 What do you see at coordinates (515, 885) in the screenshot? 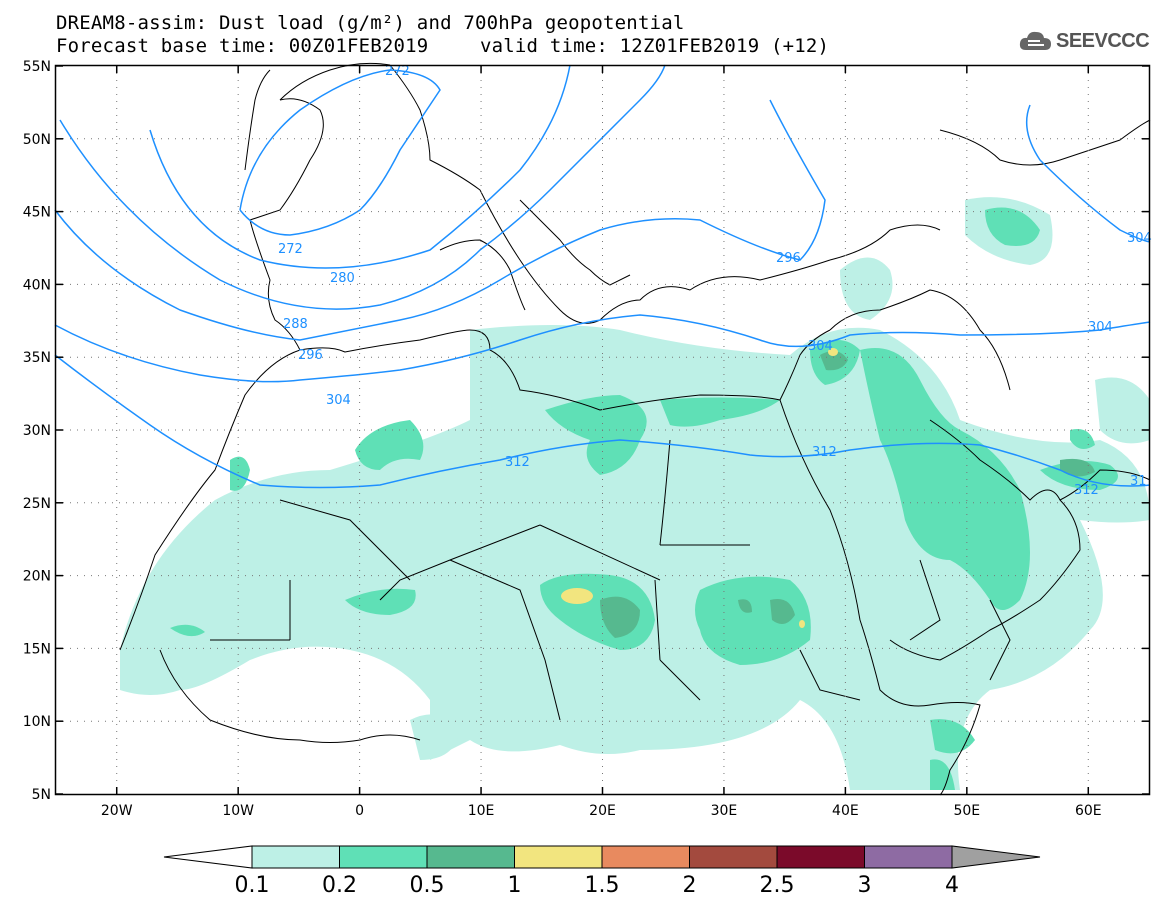
I see `colorbar-label: 1` at bounding box center [515, 885].